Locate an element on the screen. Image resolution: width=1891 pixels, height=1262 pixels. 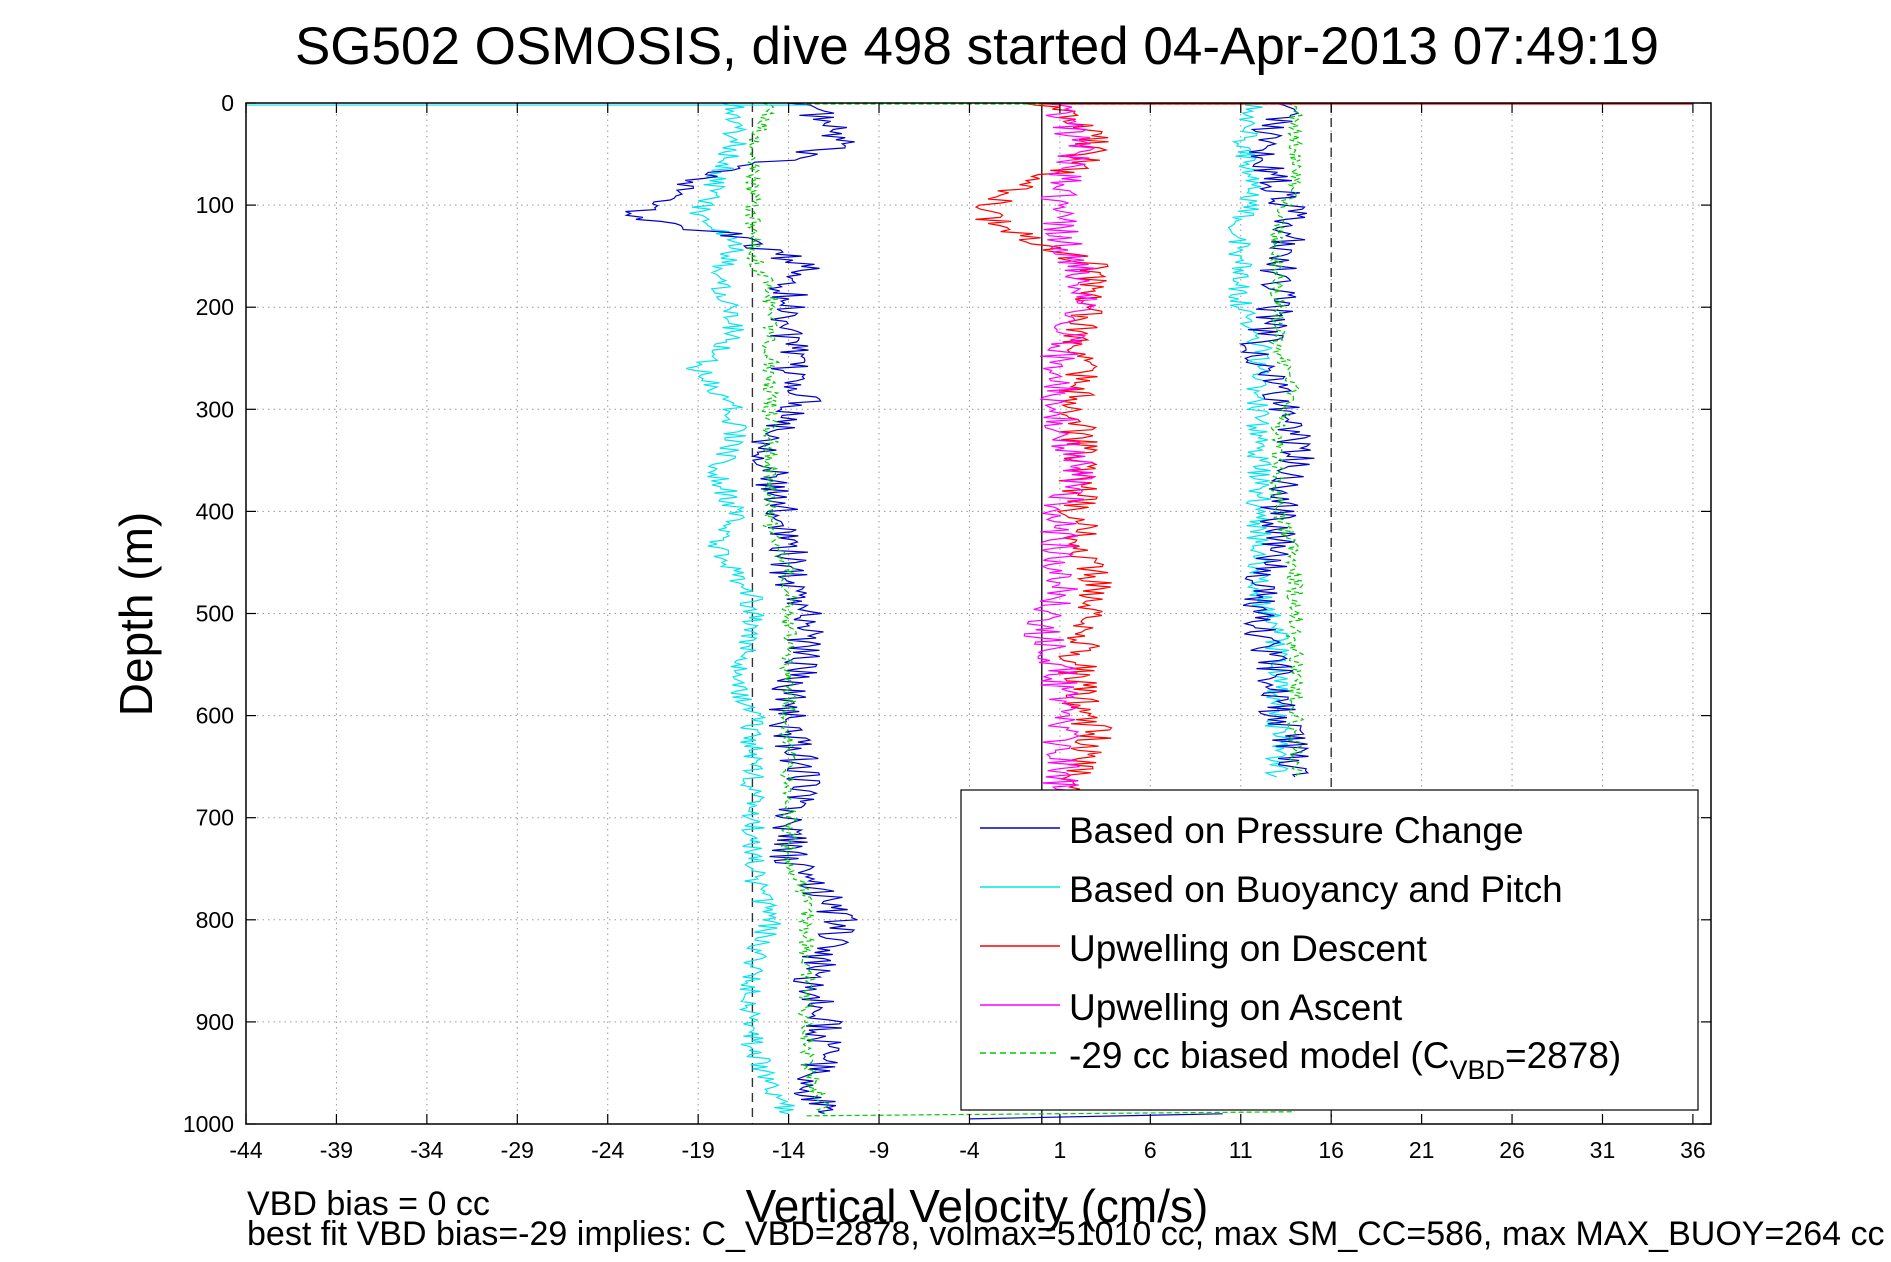
y-tick-label: 900 is located at coordinates (215, 1022).